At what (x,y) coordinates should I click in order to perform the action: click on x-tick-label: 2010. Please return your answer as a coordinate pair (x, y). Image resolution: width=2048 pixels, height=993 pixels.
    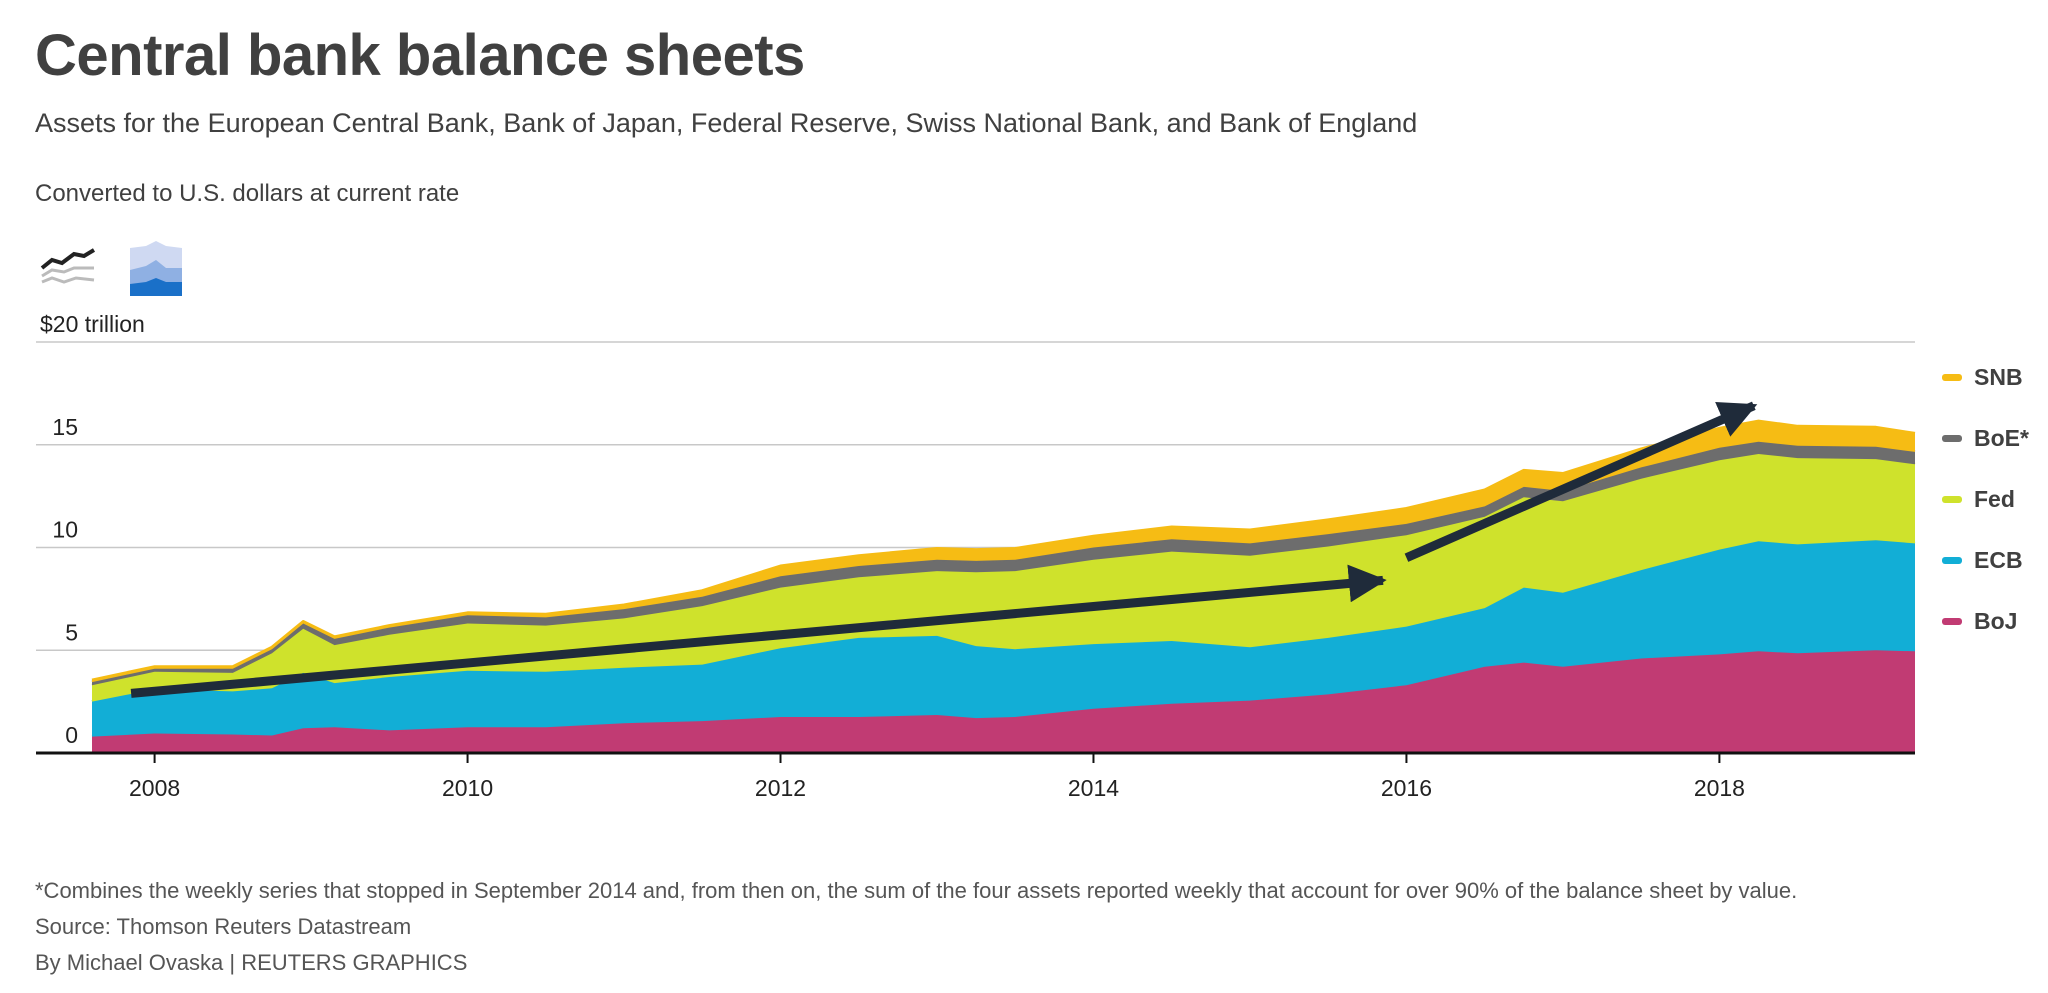
    Looking at the image, I should click on (467, 788).